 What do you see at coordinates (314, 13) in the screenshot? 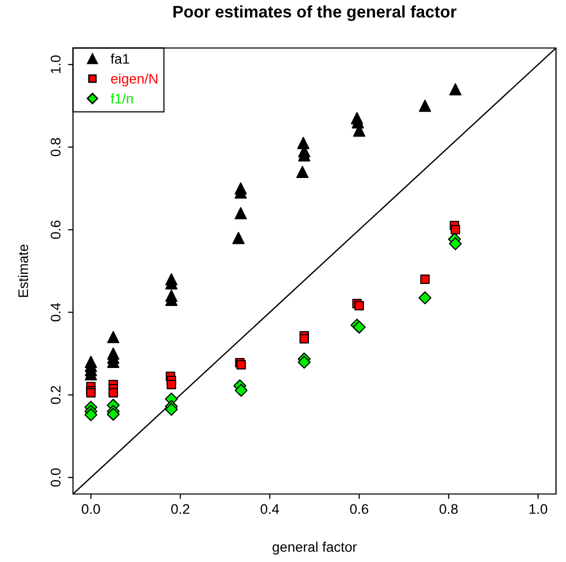
I see `chart-title: Poor estimates of the general factor` at bounding box center [314, 13].